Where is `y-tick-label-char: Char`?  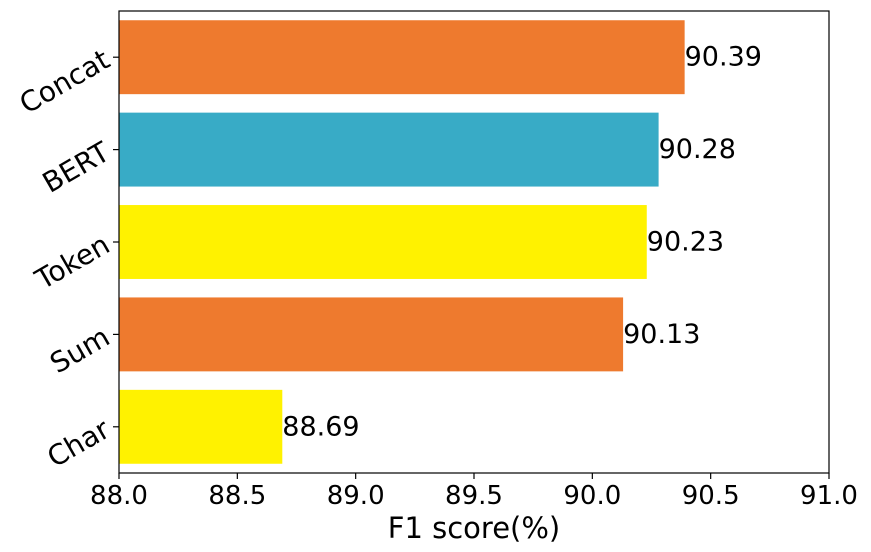
y-tick-label-char: Char is located at coordinates (79, 443).